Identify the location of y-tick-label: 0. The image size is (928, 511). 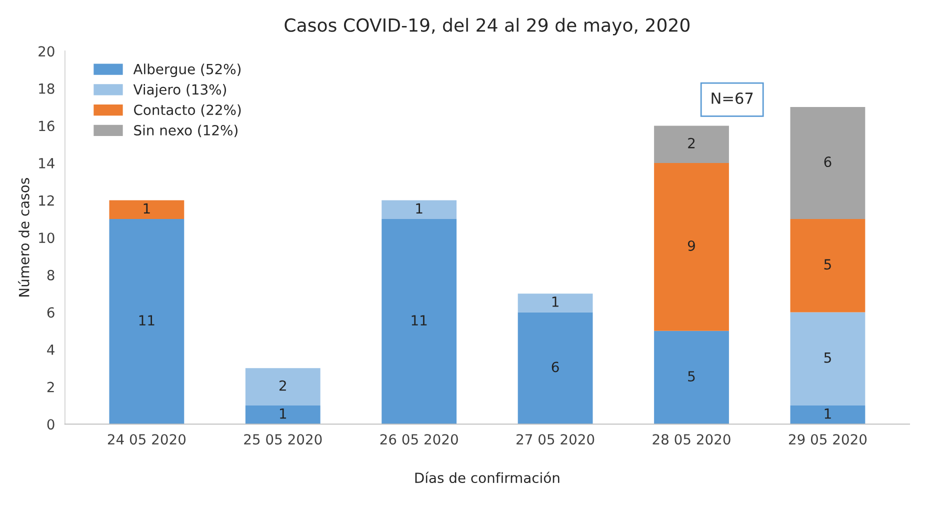
(50, 424).